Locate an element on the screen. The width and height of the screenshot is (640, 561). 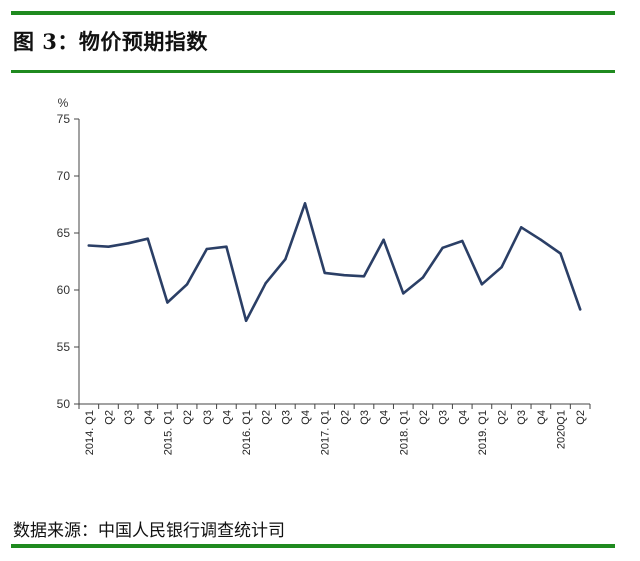
x-tick-label: 2018. Q1 is located at coordinates (404, 432).